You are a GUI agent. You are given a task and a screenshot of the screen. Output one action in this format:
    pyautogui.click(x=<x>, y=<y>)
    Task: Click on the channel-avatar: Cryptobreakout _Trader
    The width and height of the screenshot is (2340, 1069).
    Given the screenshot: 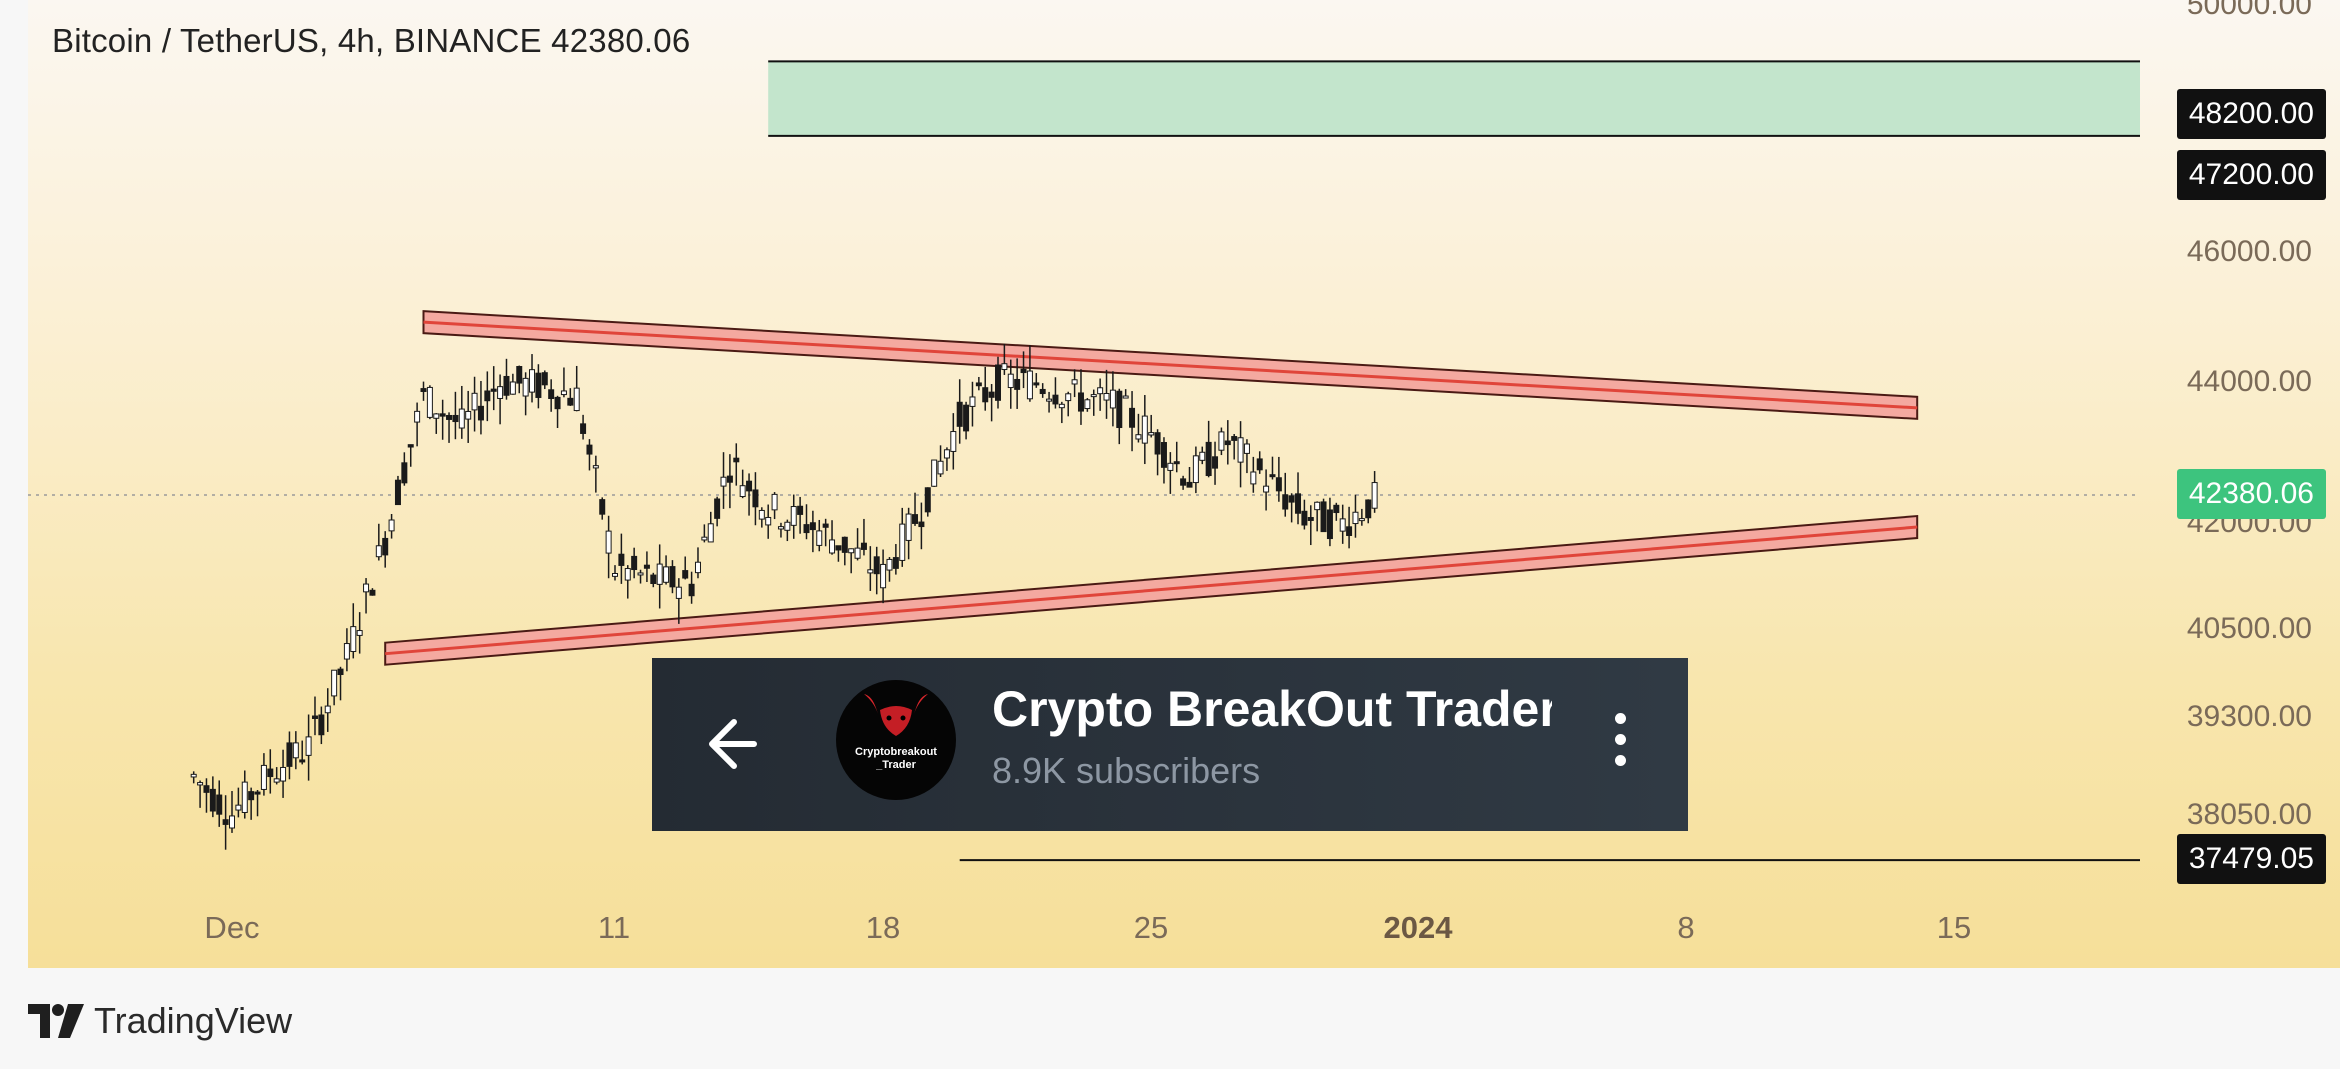 What is the action you would take?
    pyautogui.click(x=896, y=740)
    